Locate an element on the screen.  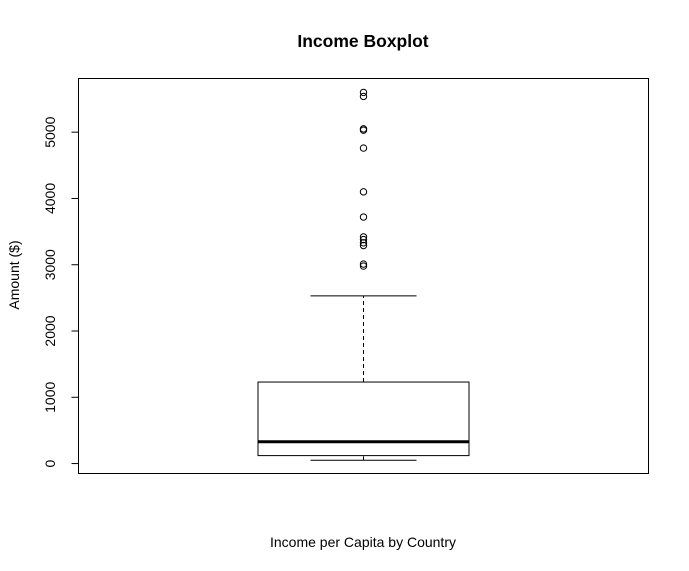
outlier-group is located at coordinates (363, 179).